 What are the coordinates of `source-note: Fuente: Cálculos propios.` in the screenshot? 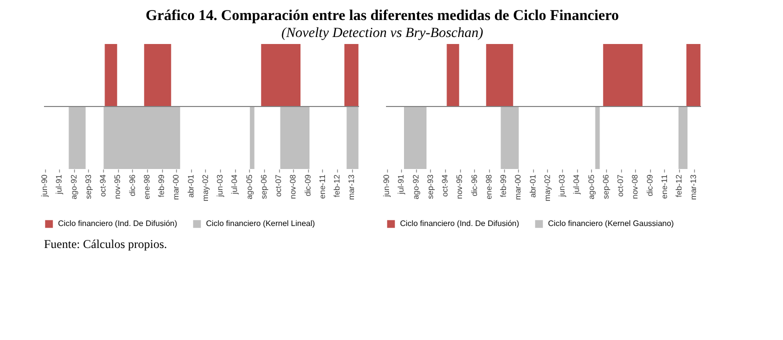 It's located at (105, 244).